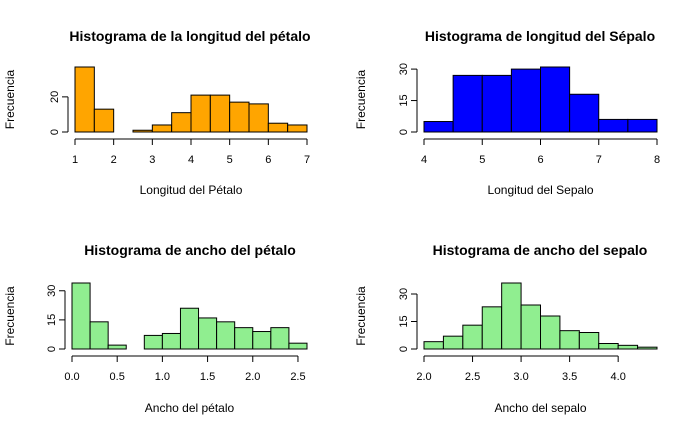 The image size is (700, 432). Describe the element at coordinates (55, 97) in the screenshot. I see `y-tick-label: 20` at that location.